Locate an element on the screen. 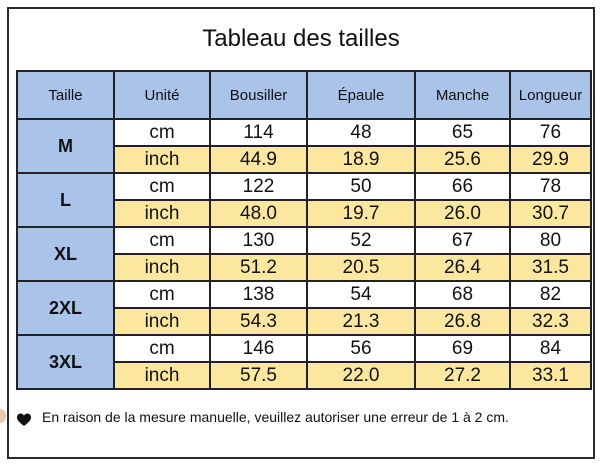  table-row: inch 44.9 18.9 25.6 29.9 is located at coordinates (304, 159).